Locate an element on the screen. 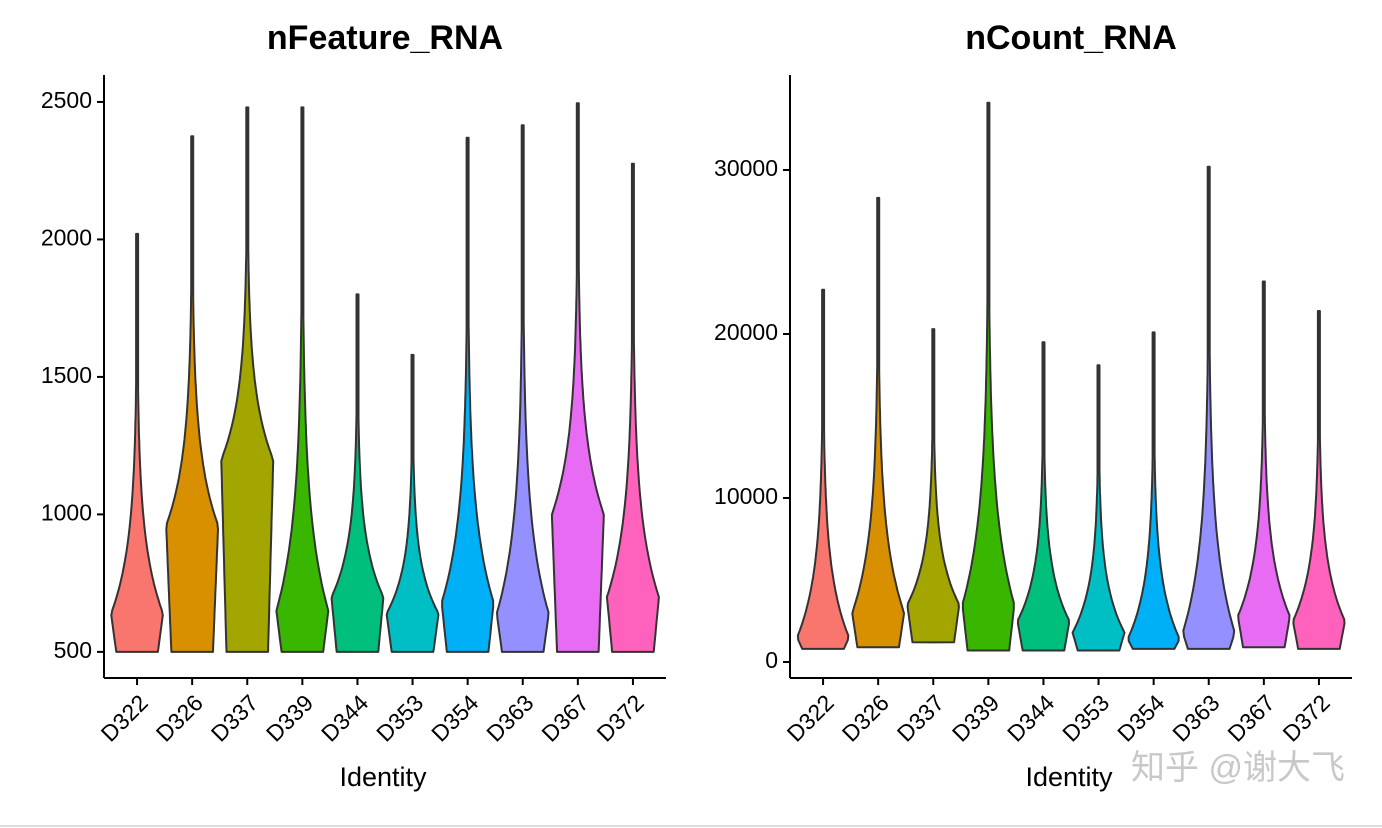  chart-title: nCount_RNA is located at coordinates (1071, 38).